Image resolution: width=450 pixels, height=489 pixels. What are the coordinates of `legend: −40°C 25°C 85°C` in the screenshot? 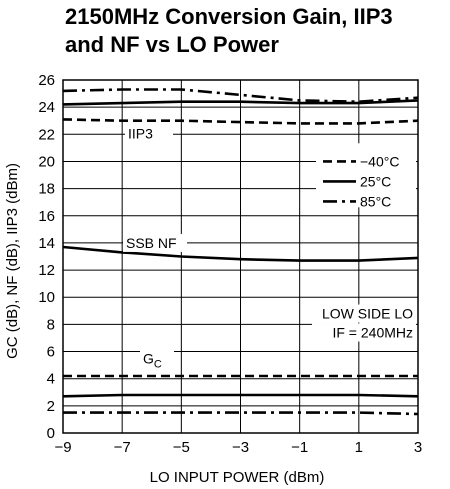 It's located at (366, 176).